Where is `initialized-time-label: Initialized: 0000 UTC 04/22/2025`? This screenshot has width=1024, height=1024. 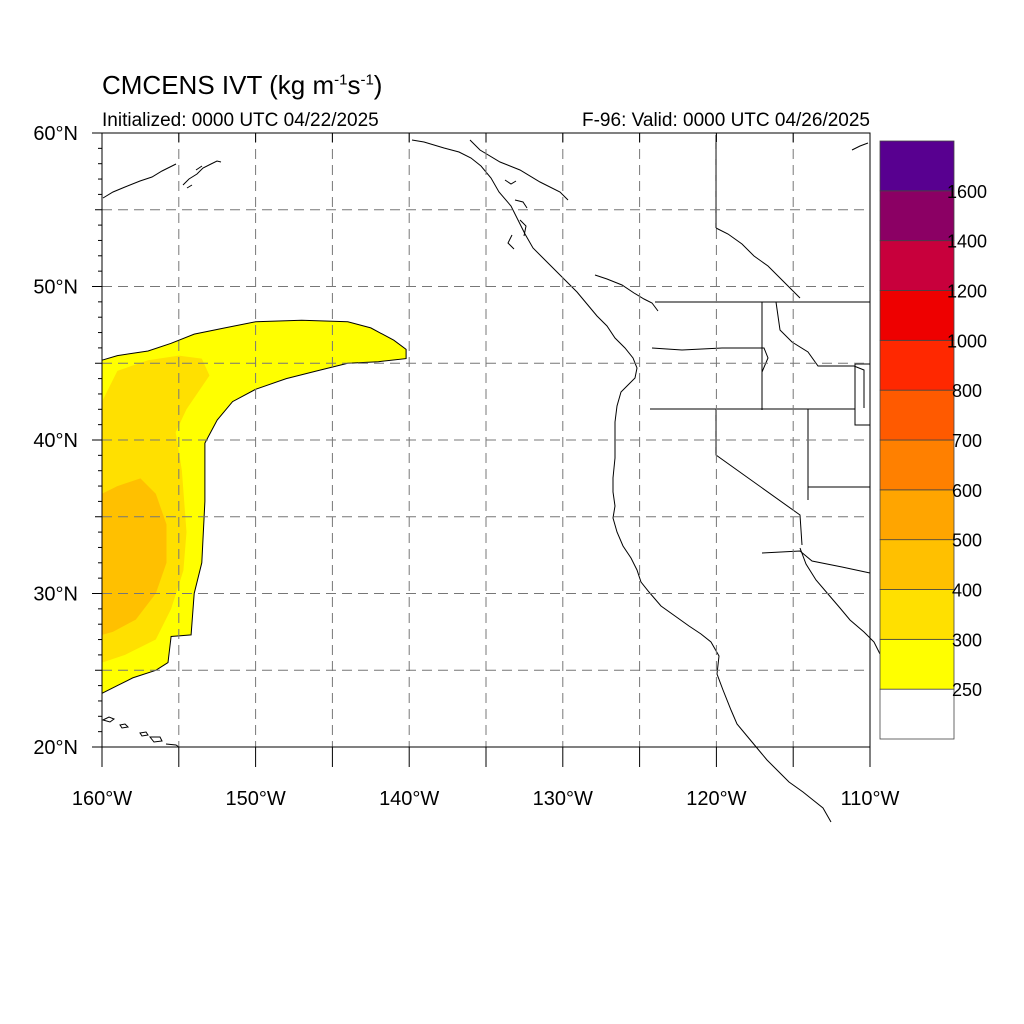 initialized-time-label: Initialized: 0000 UTC 04/22/2025 is located at coordinates (240, 120).